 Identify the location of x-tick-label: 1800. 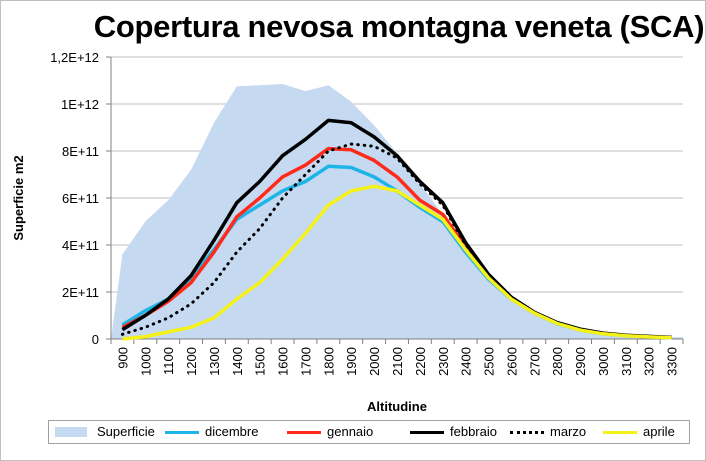
(328, 361).